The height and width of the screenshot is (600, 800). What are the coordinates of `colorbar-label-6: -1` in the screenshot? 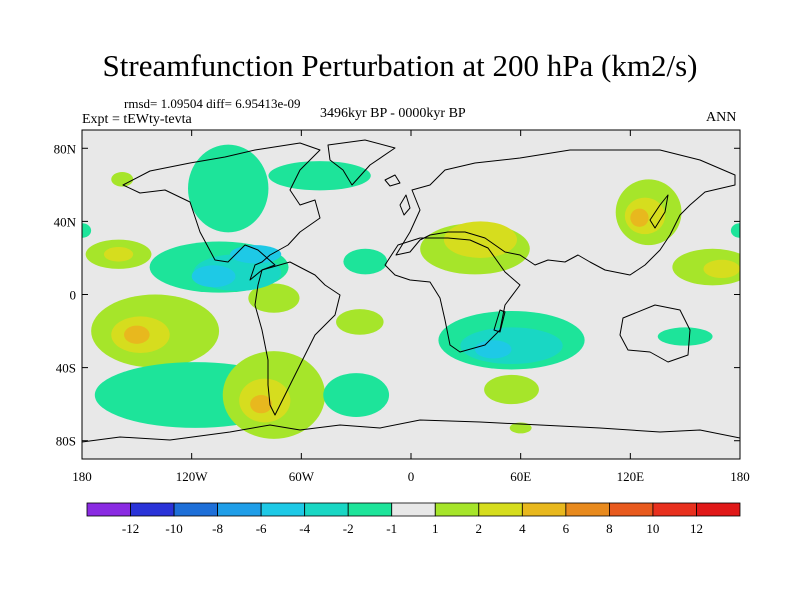 It's located at (391, 528).